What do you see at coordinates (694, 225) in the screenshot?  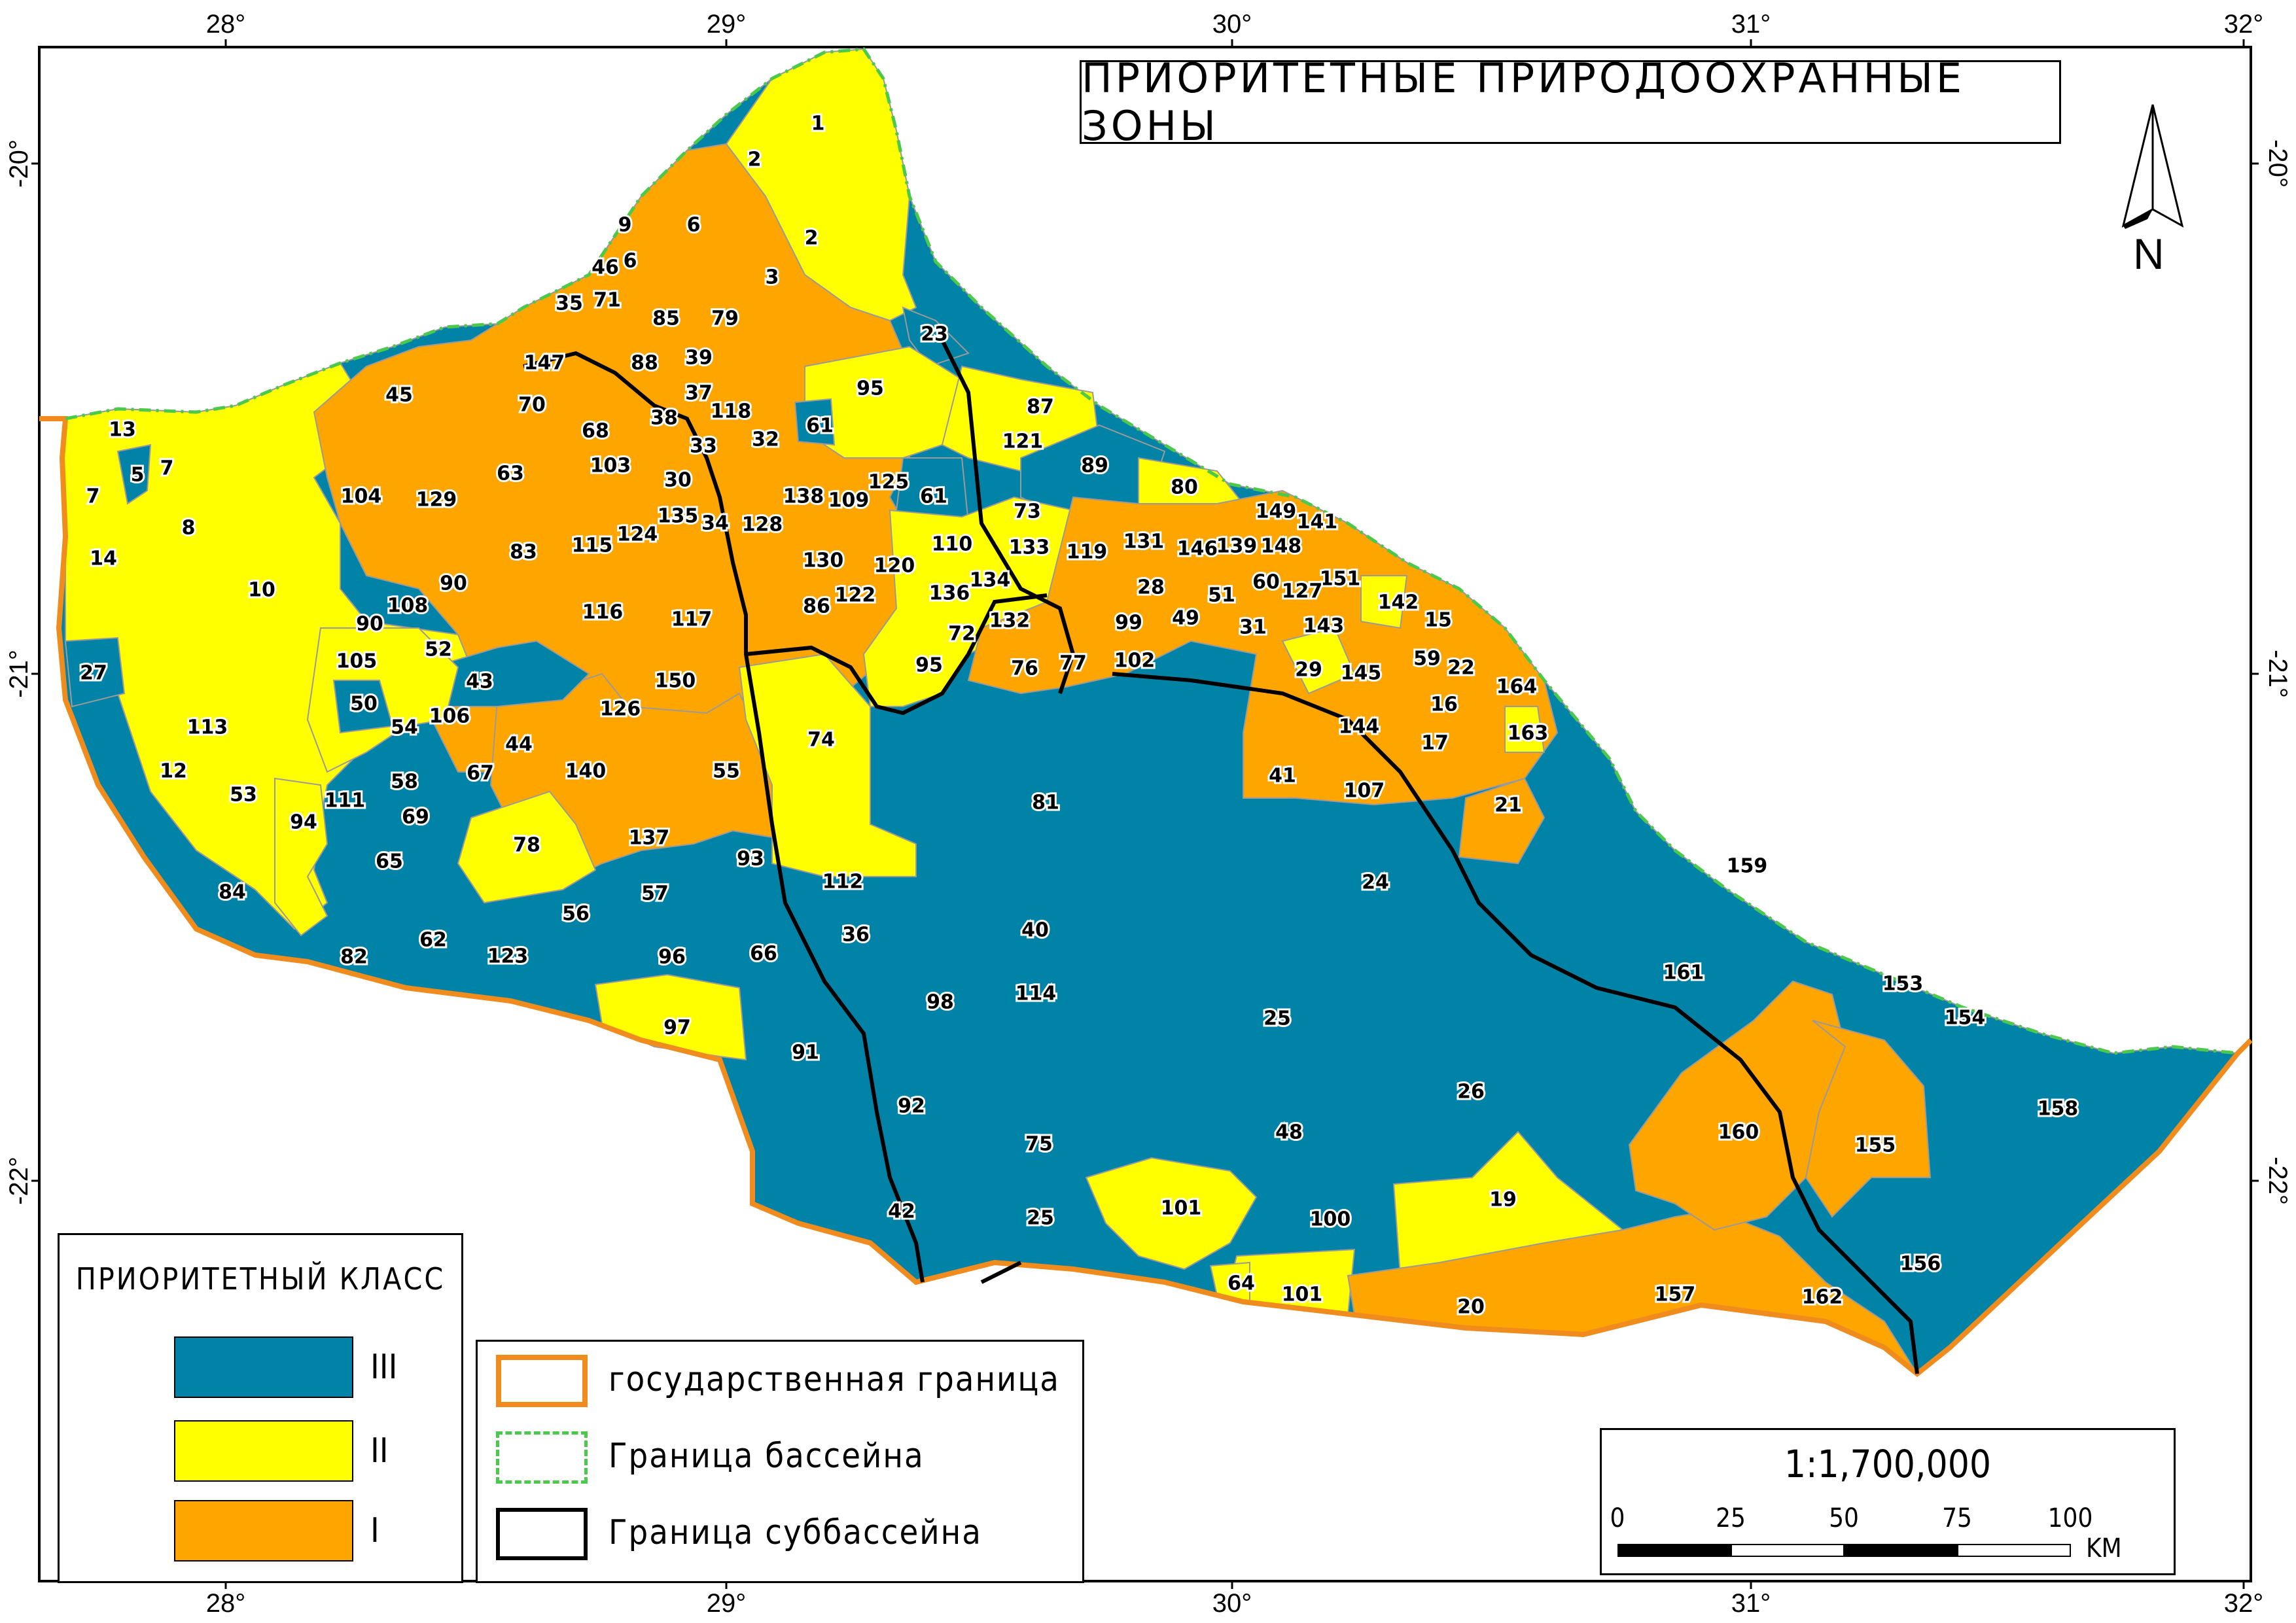 I see `zone-label-6: 6` at bounding box center [694, 225].